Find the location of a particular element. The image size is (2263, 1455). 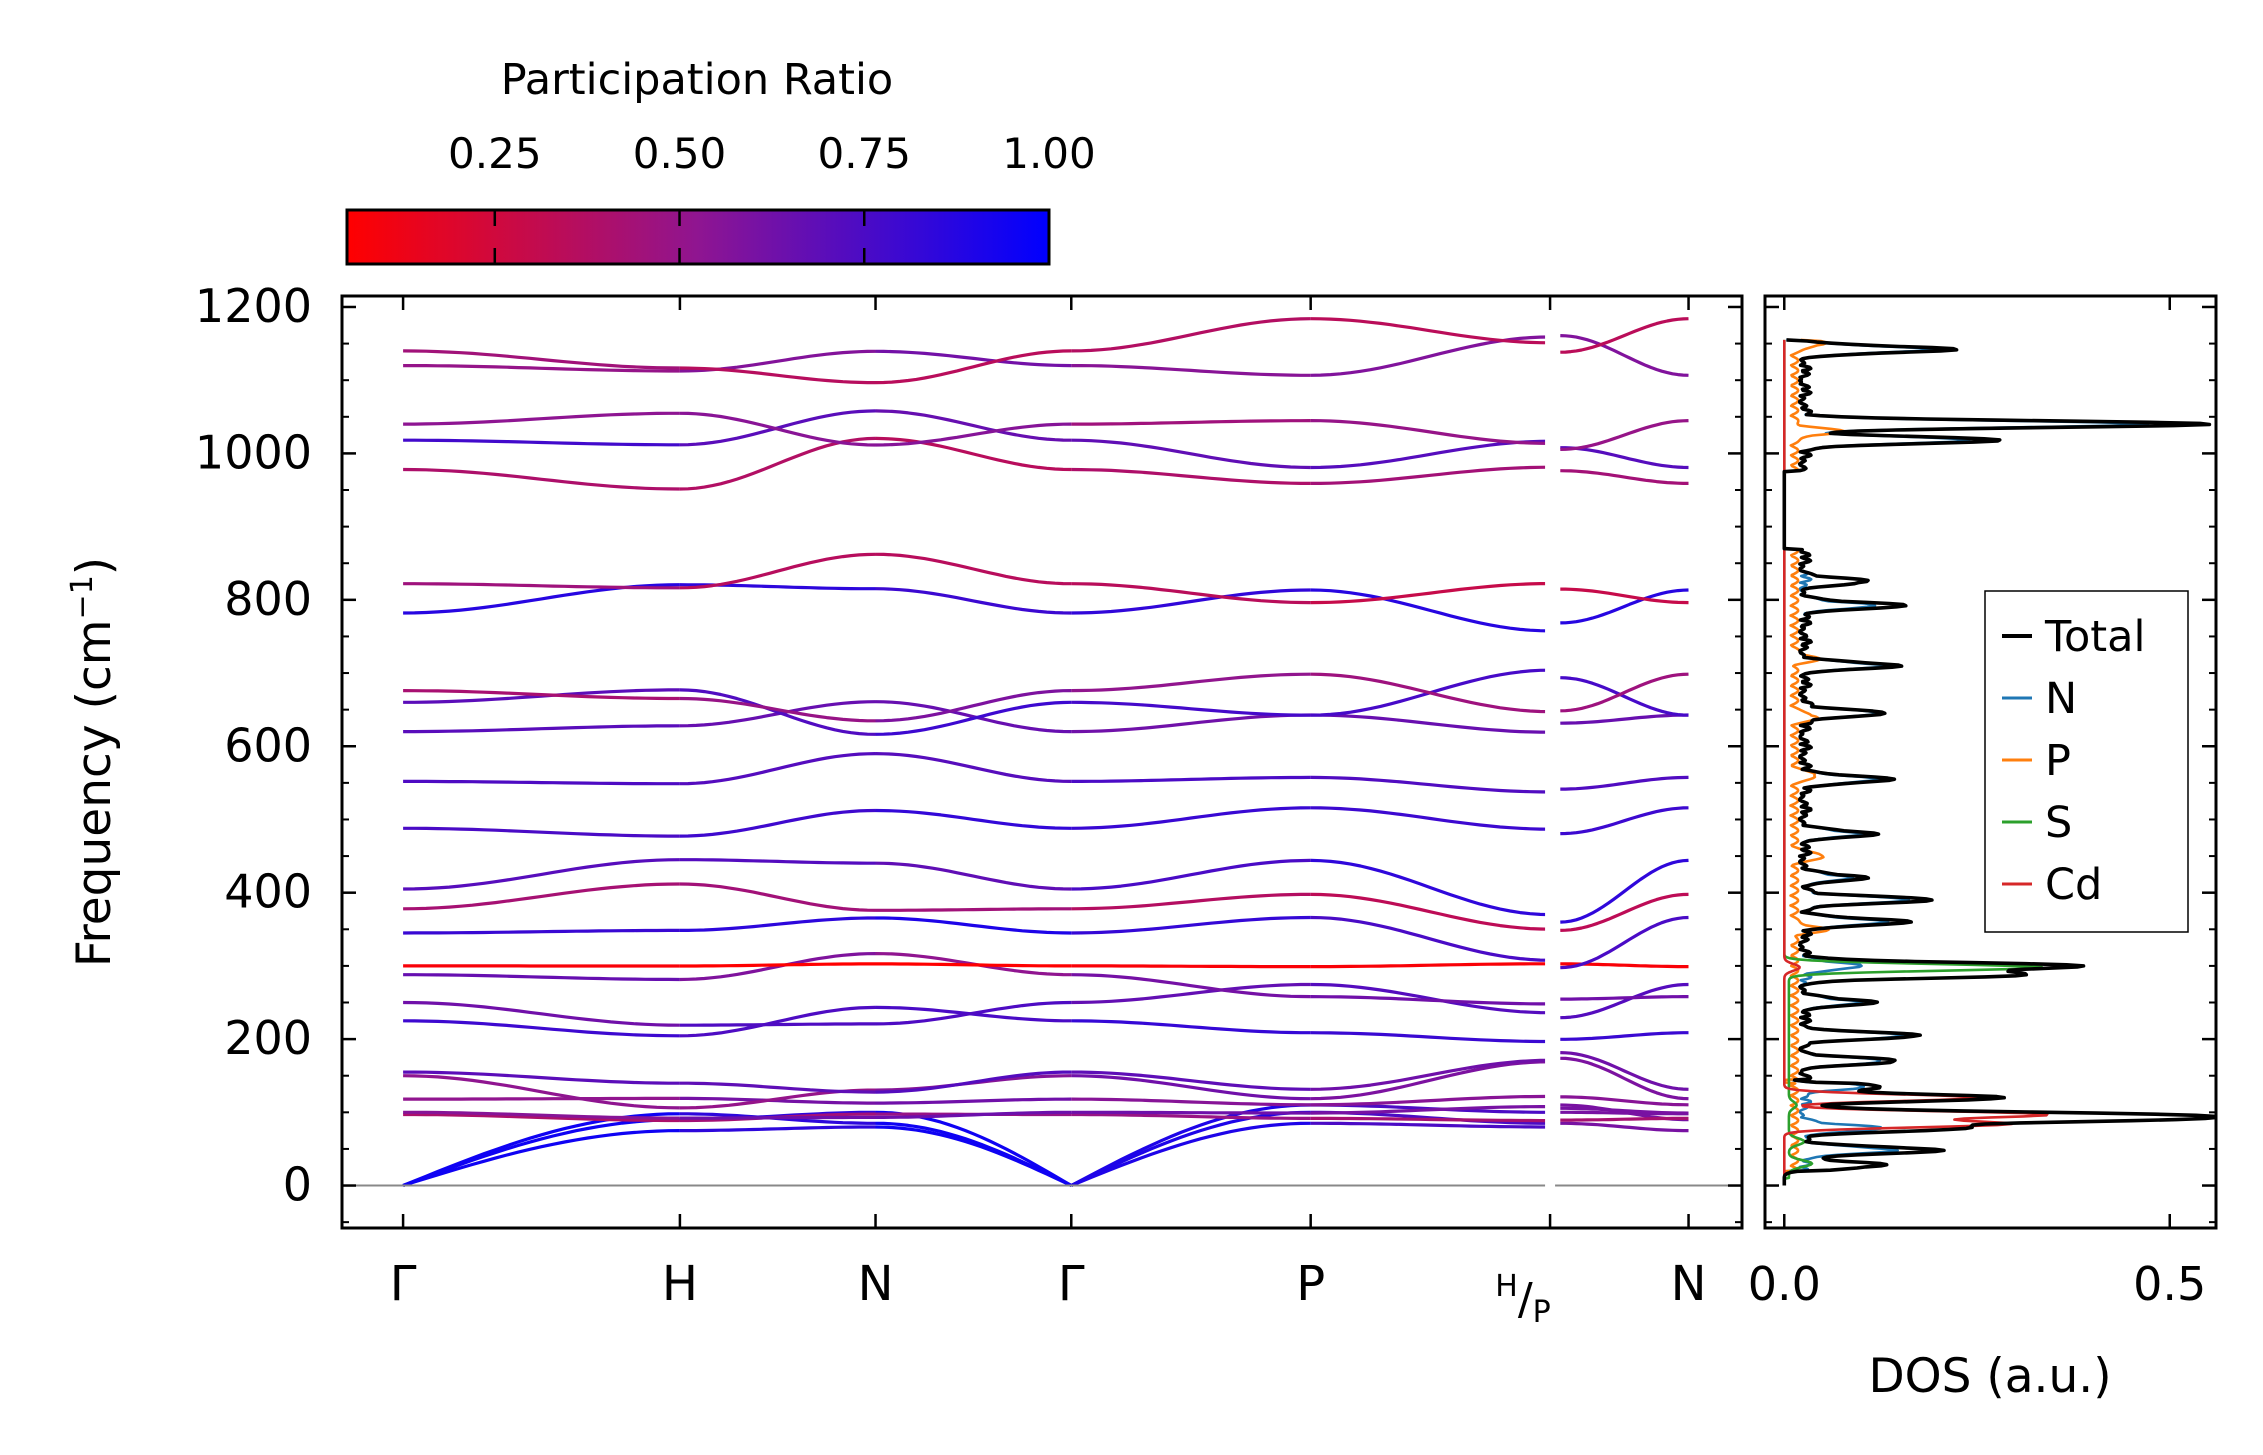

dos-plot-frame is located at coordinates (1990, 762).